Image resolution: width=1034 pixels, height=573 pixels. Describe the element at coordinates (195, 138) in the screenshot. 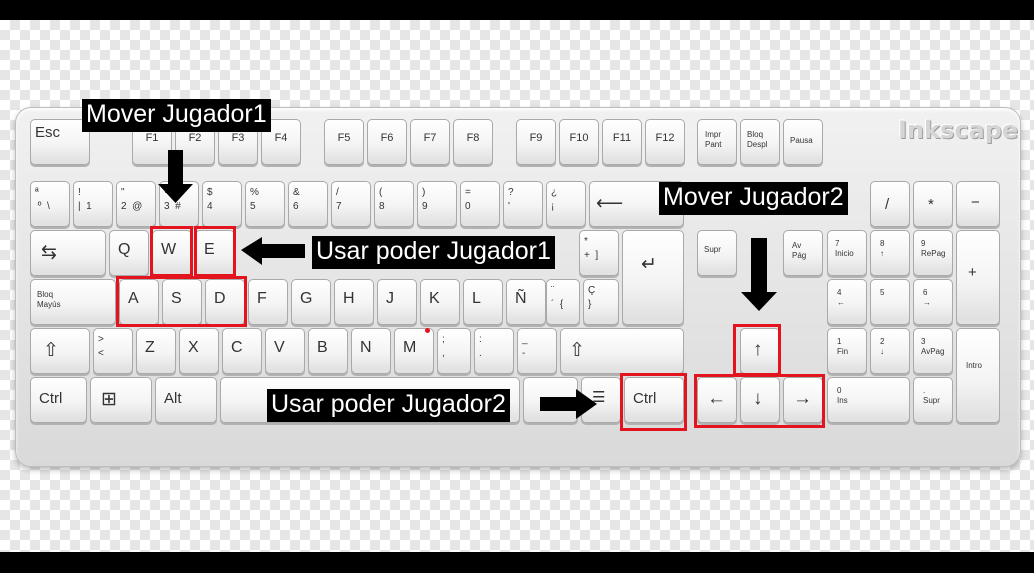

I see `key-label: F2` at that location.